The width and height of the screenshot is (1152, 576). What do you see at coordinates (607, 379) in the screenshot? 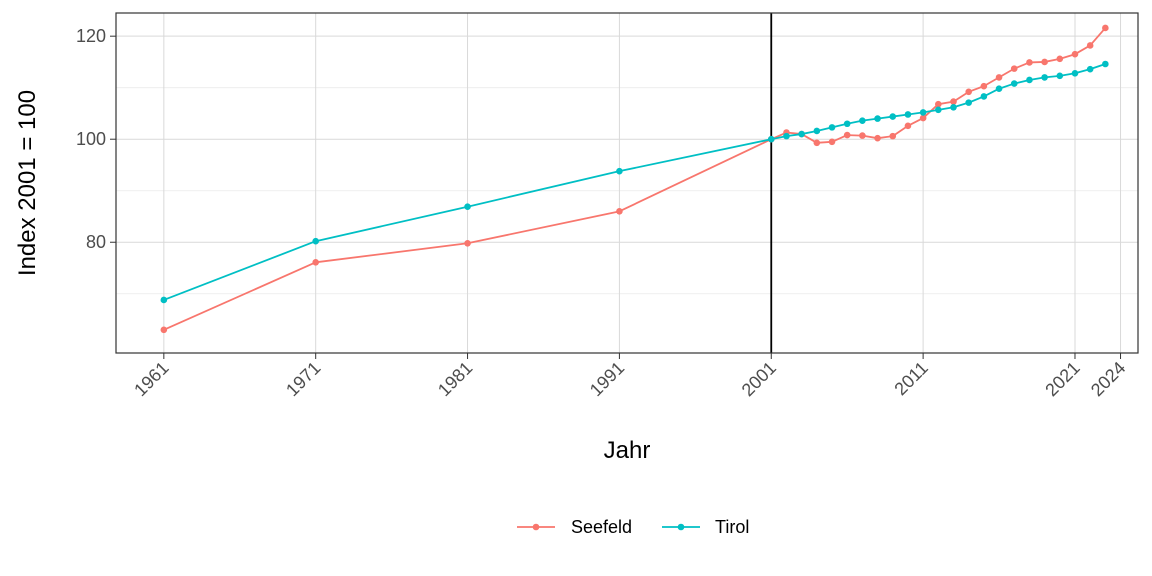
I see `x-tick-label: 1991` at bounding box center [607, 379].